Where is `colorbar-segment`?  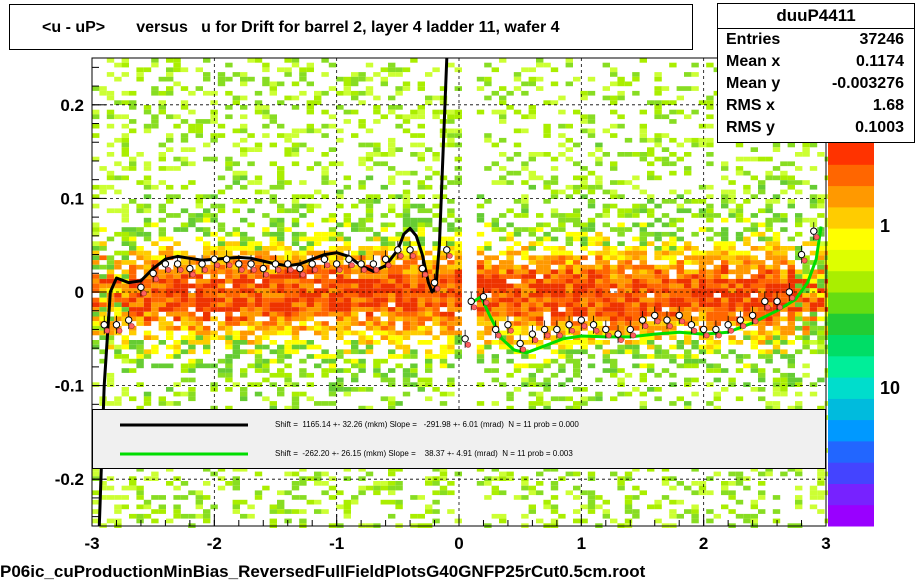 colorbar-segment is located at coordinates (851, 345).